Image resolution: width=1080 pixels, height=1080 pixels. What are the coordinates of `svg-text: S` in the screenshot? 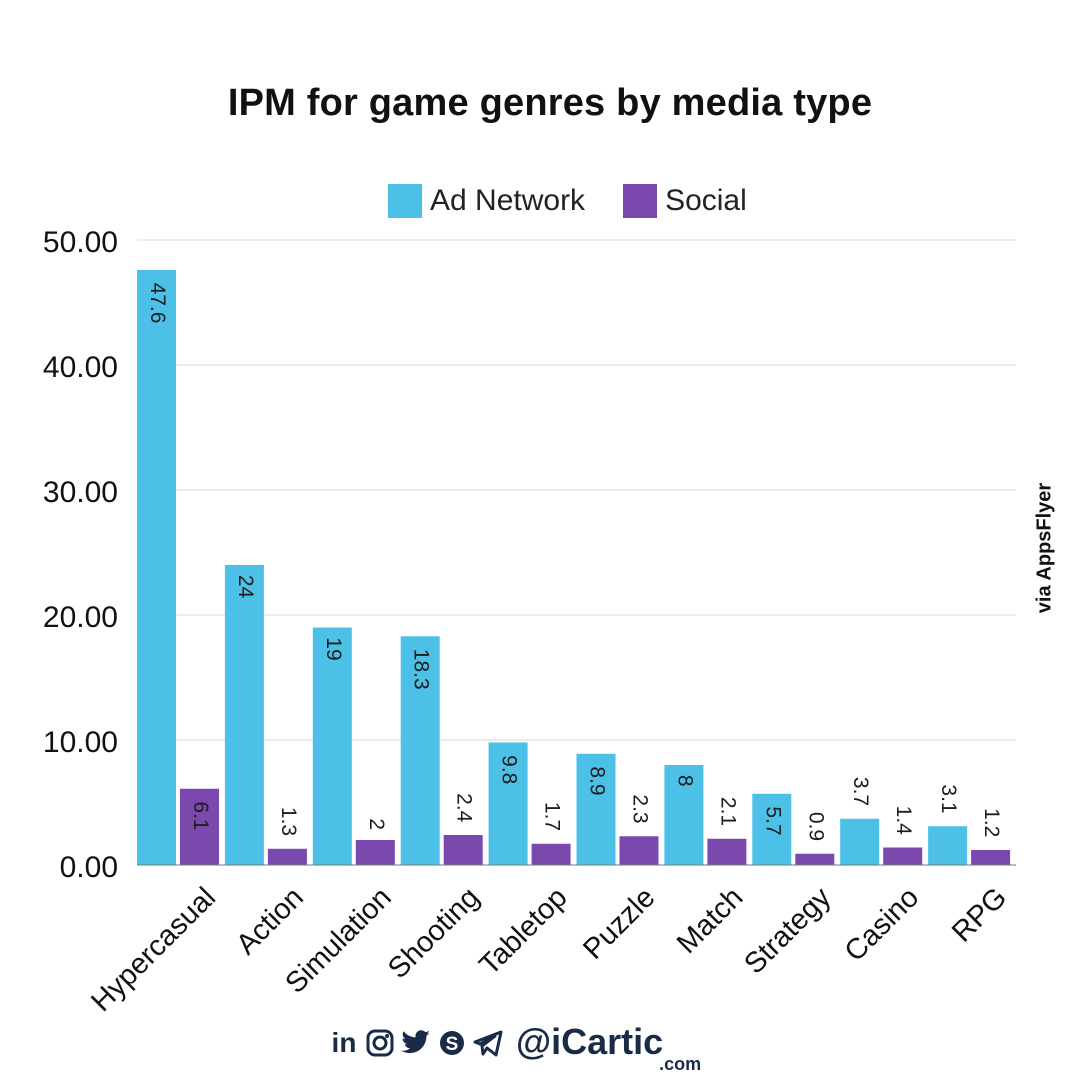 It's located at (452, 1044).